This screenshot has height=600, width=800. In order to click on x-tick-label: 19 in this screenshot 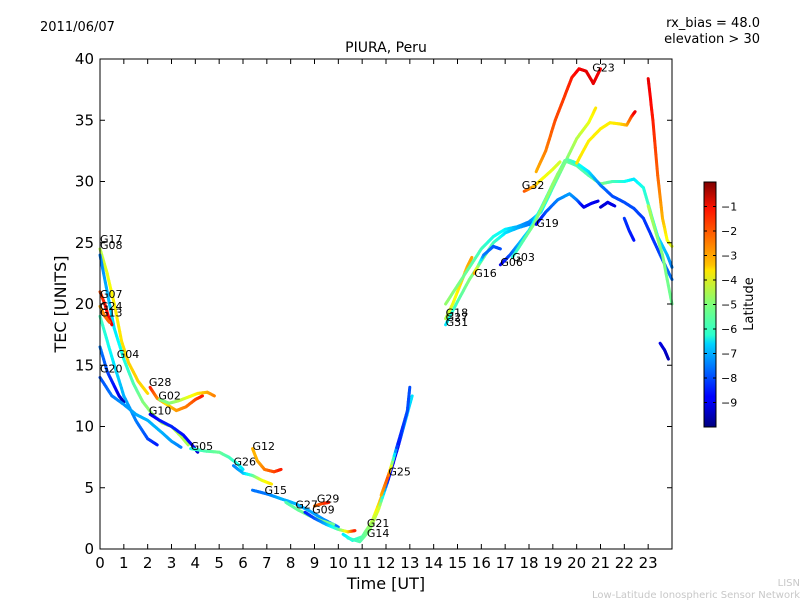, I will do `click(552, 563)`.